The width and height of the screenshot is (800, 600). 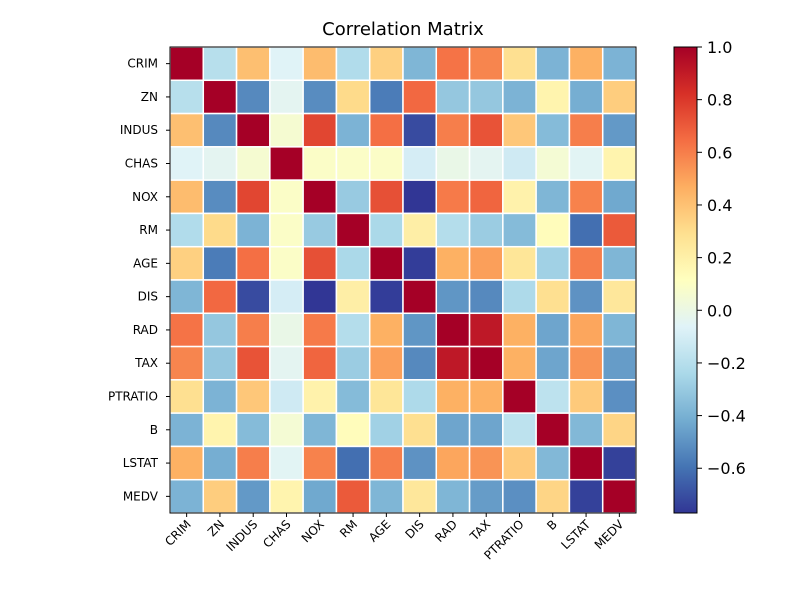 I want to click on heatmap-cell-medv-rm, so click(x=353, y=496).